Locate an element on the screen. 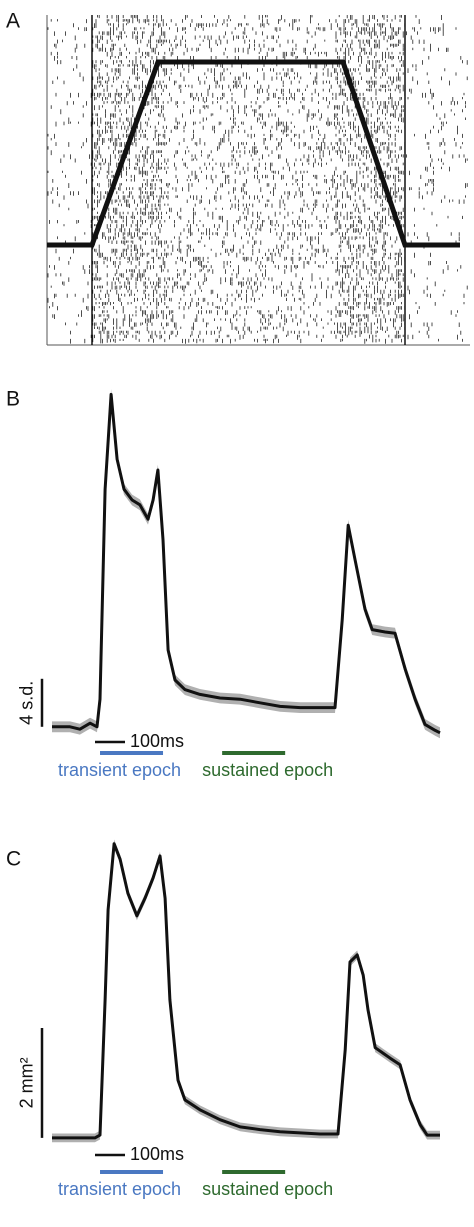 This screenshot has width=474, height=1227. scale-label-y: 4 s.d. is located at coordinates (27, 703).